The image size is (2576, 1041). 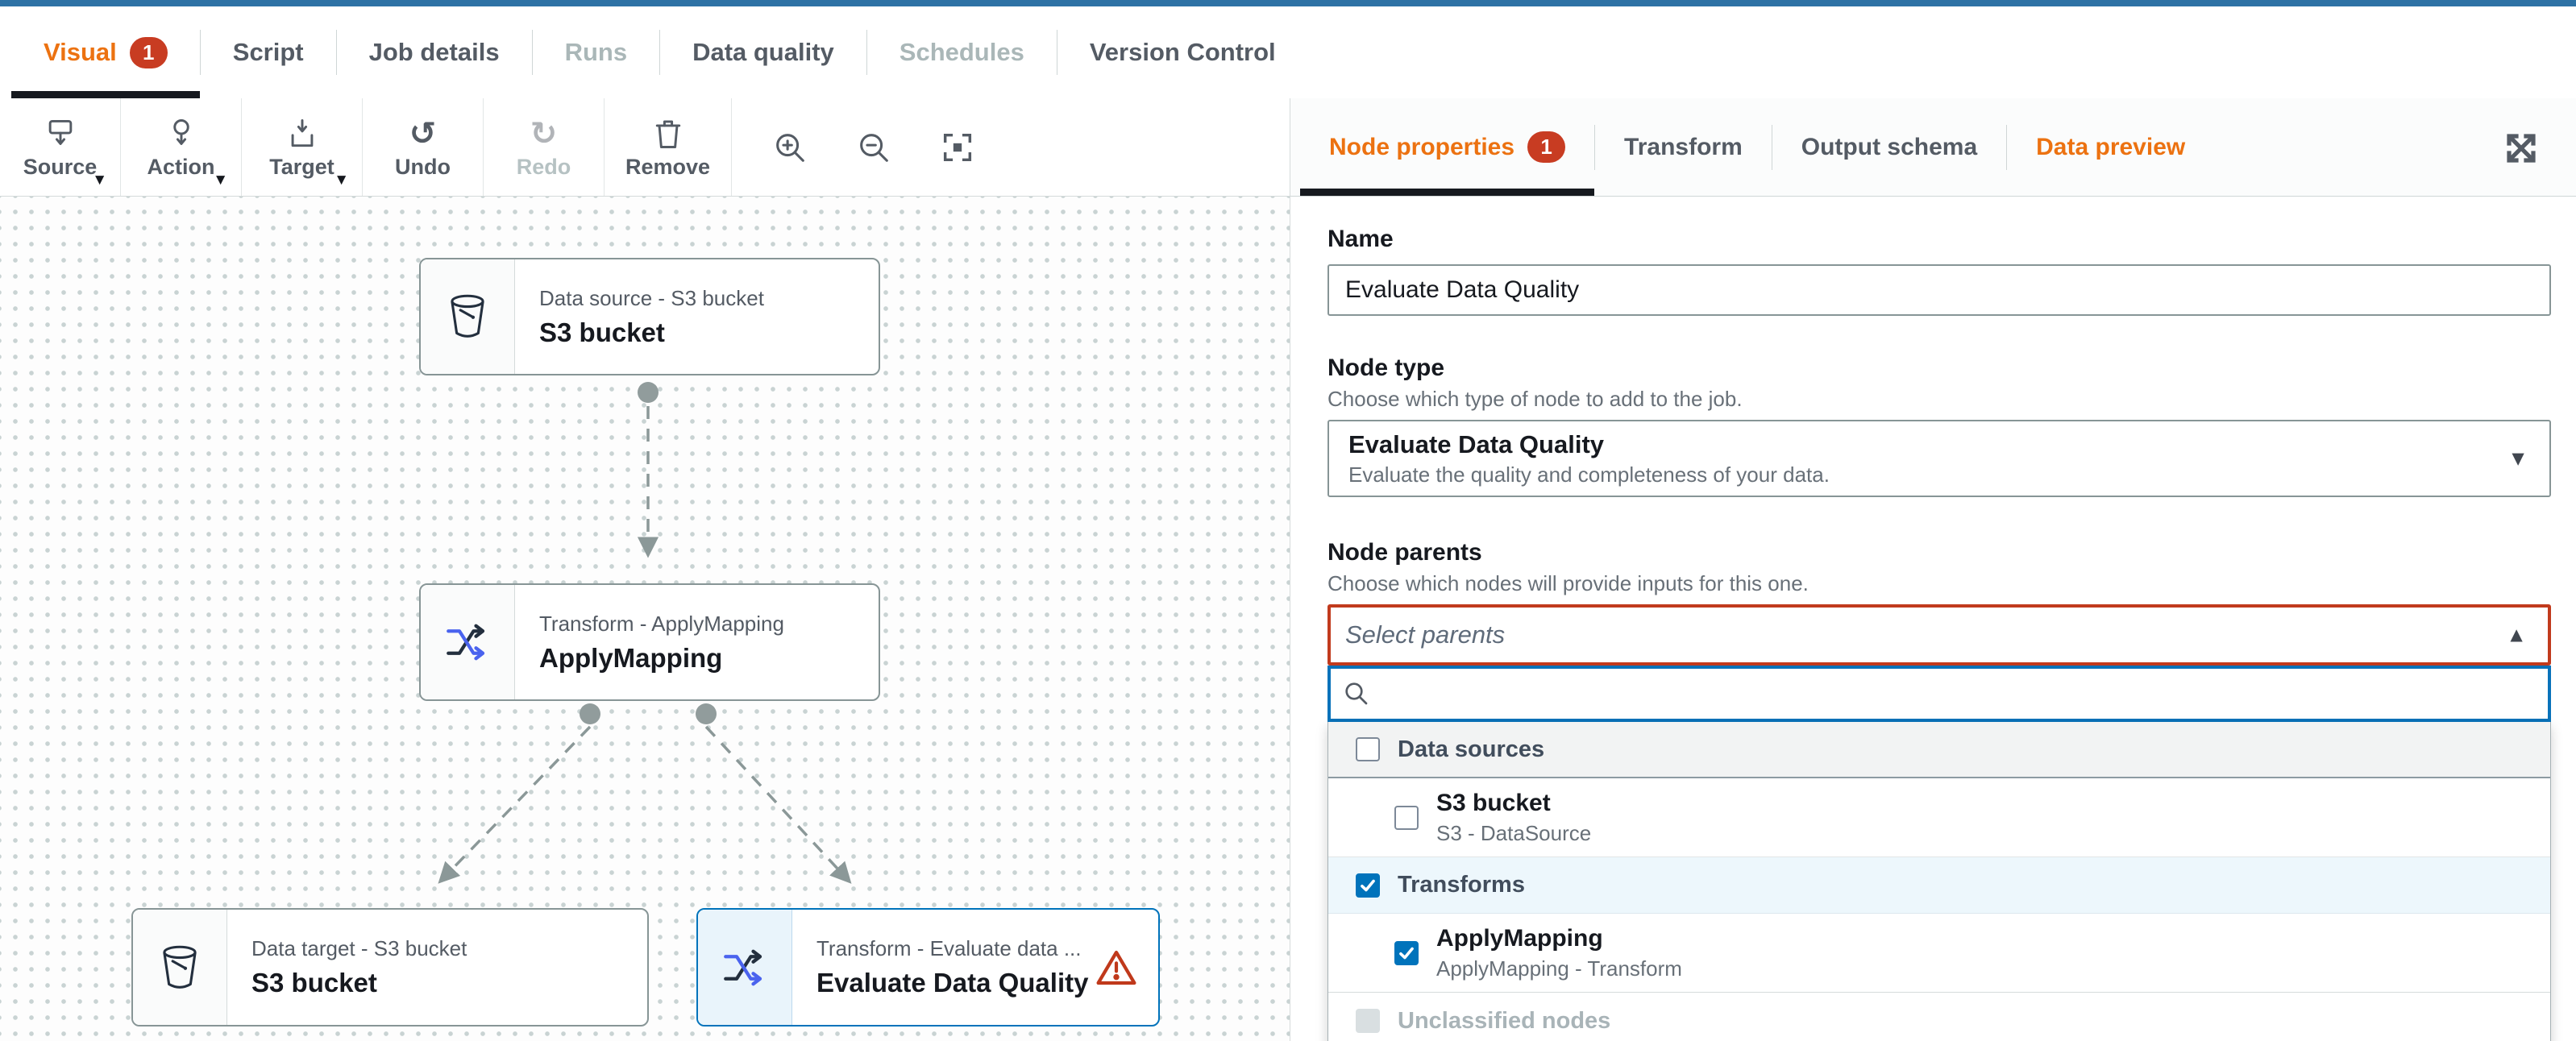 I want to click on checkbox-s3-bucket, so click(x=1406, y=818).